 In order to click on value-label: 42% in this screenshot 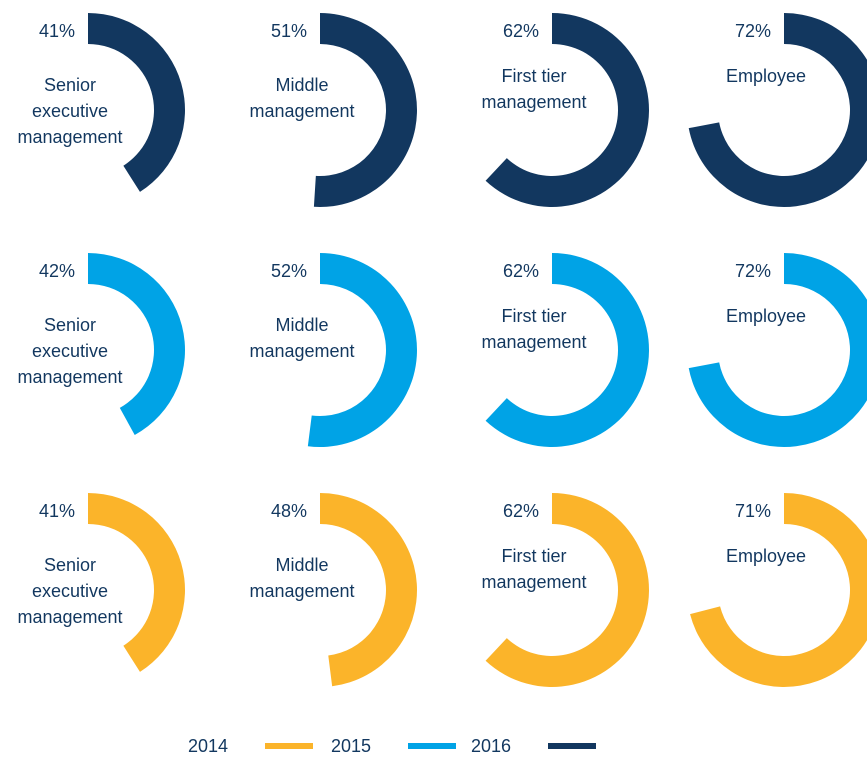, I will do `click(56, 271)`.